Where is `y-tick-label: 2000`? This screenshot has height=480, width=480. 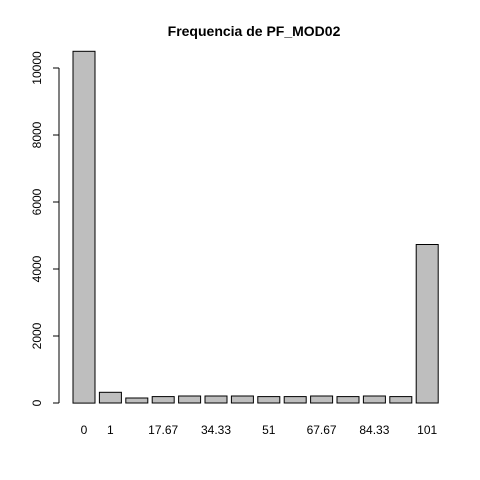 y-tick-label: 2000 is located at coordinates (37, 335).